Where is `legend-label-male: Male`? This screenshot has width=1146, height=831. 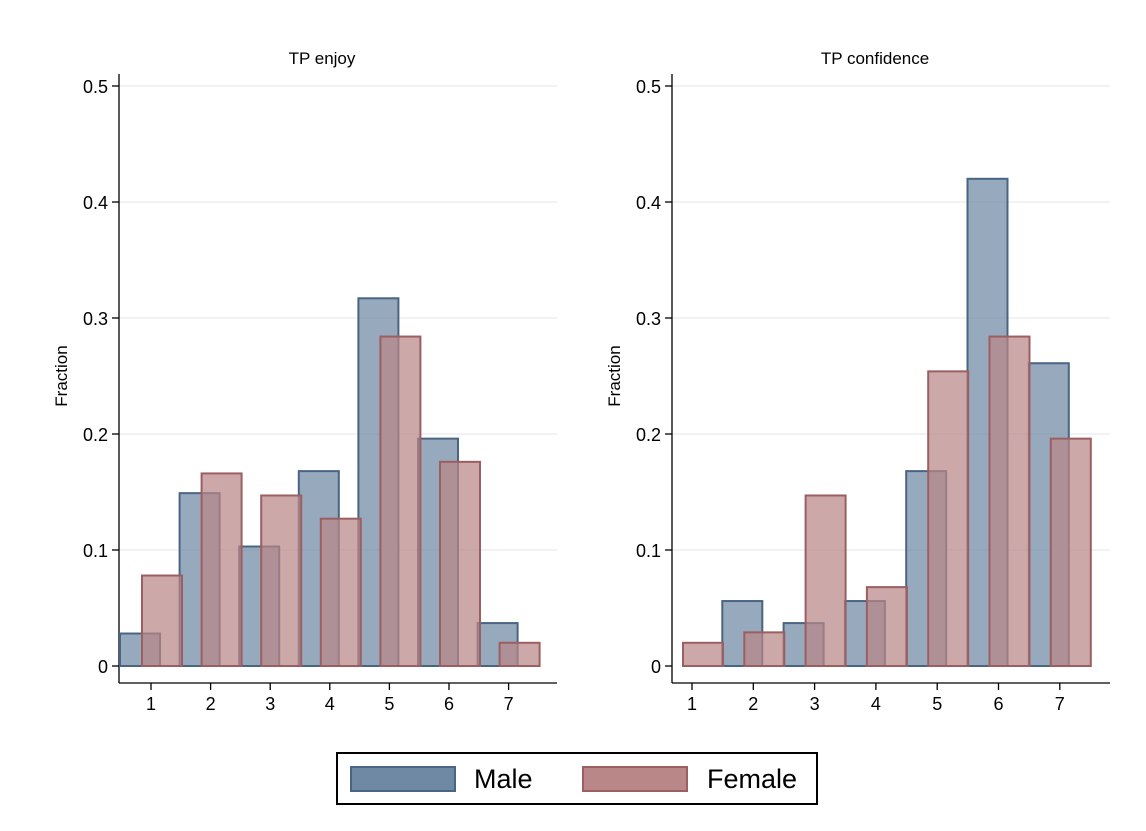 legend-label-male: Male is located at coordinates (503, 779).